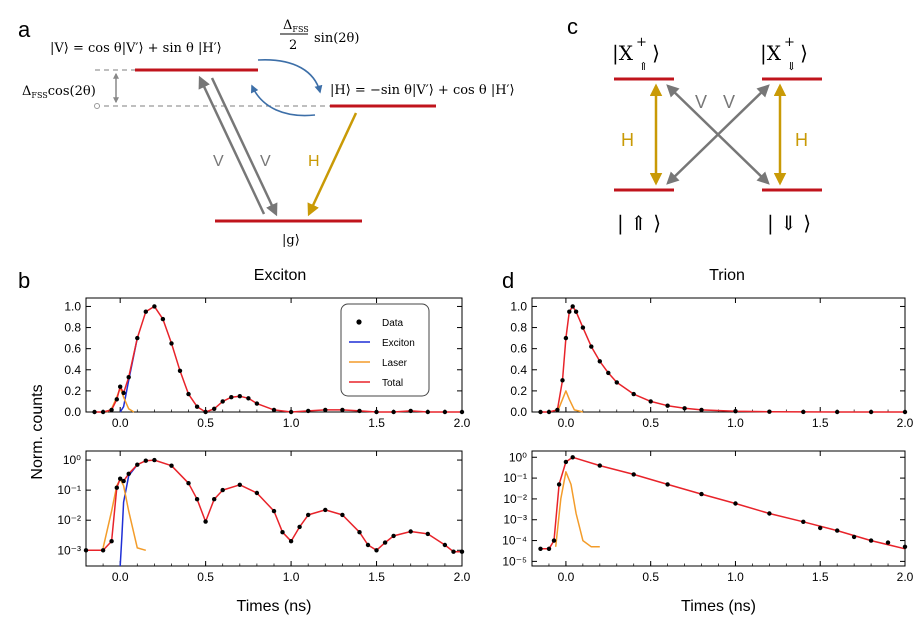  What do you see at coordinates (701, 102) in the screenshot?
I see `label-V-left: V` at bounding box center [701, 102].